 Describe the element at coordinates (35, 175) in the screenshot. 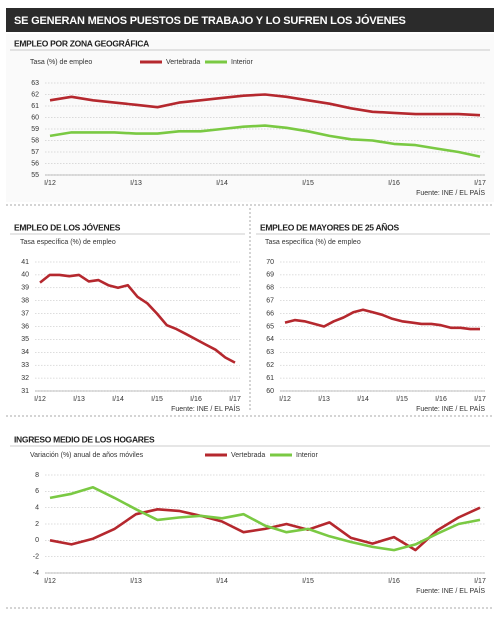

I see `y-tick-label: 55` at that location.